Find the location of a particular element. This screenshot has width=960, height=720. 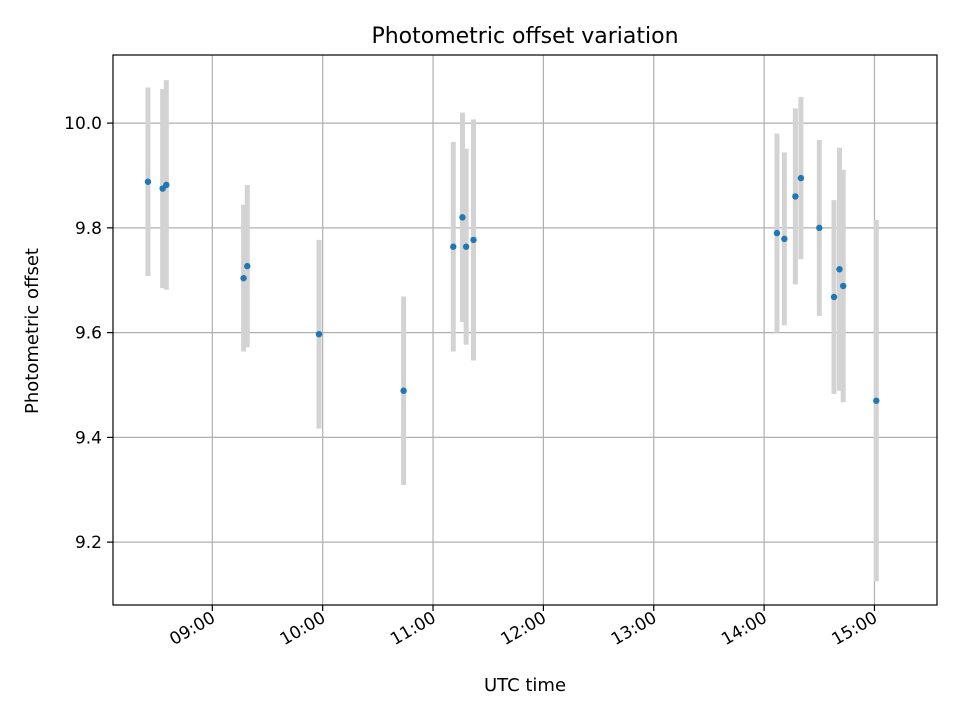

y-tick-label: 9.4 is located at coordinates (88, 438).